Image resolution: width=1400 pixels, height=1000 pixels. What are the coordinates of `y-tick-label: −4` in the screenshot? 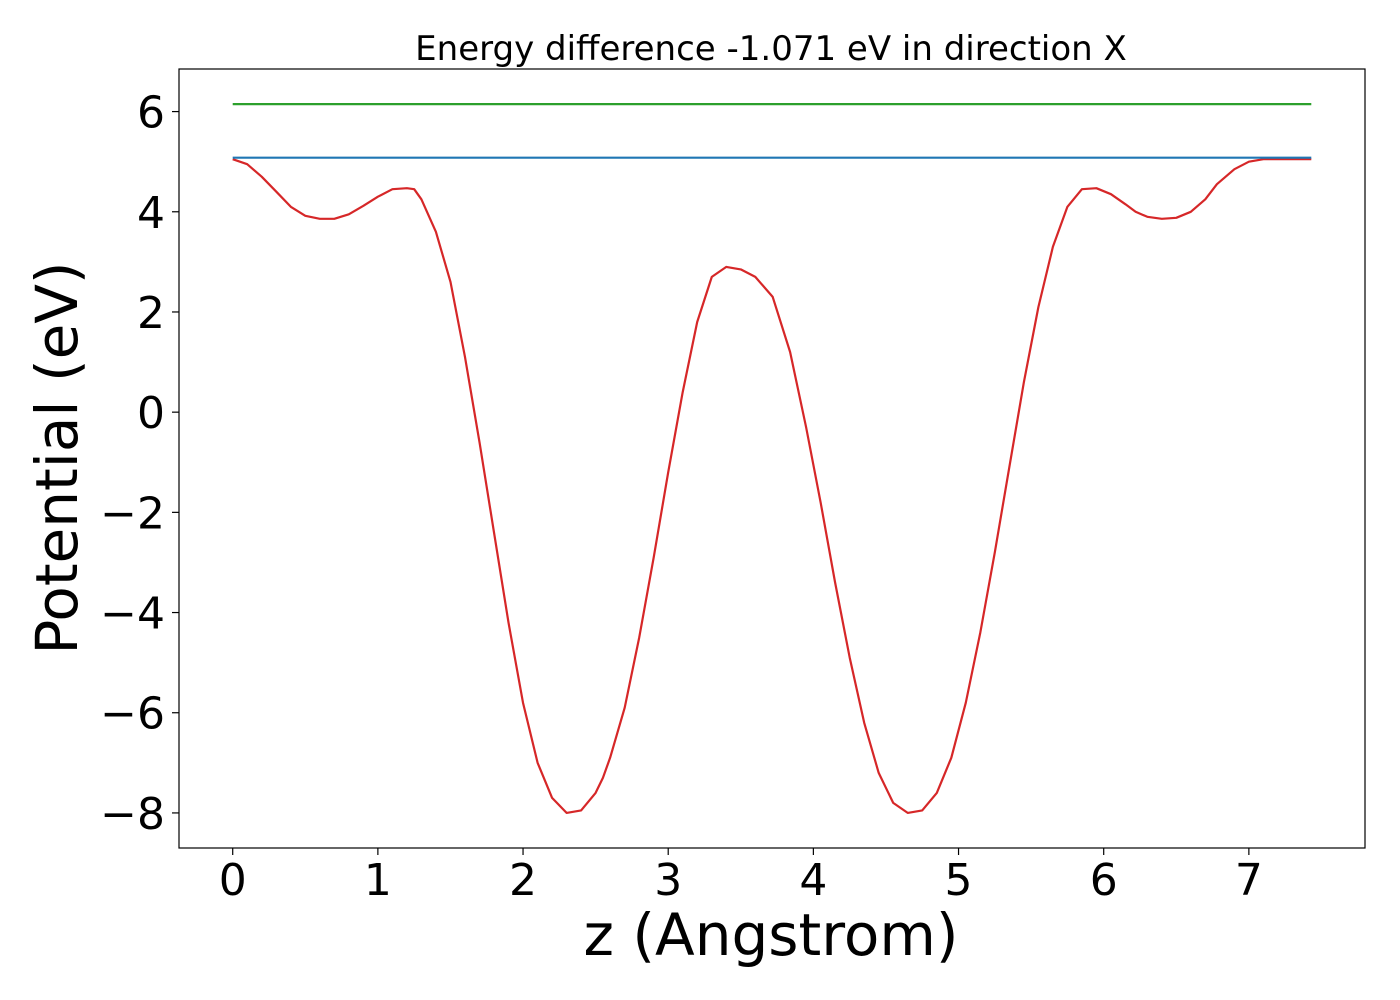 It's located at (132, 614).